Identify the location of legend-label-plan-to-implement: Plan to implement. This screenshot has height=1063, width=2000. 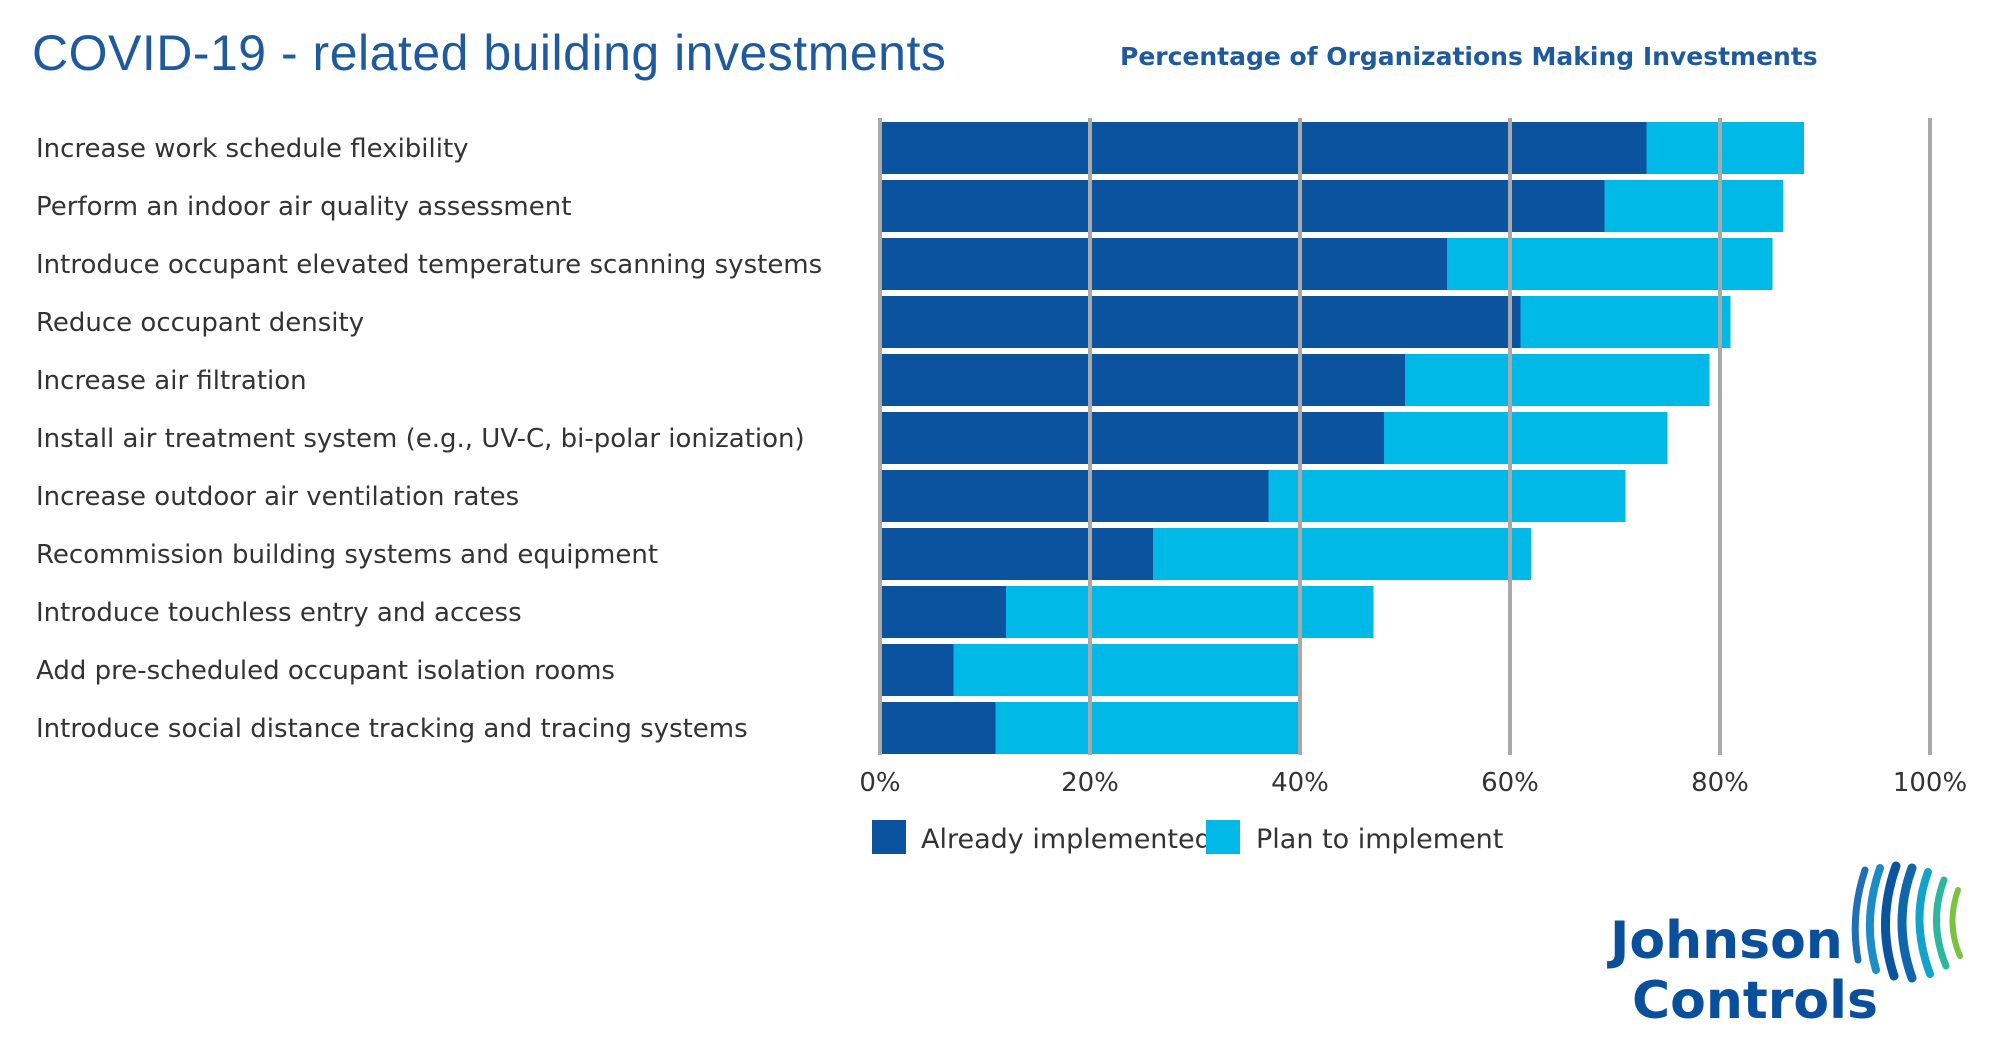
(1379, 839).